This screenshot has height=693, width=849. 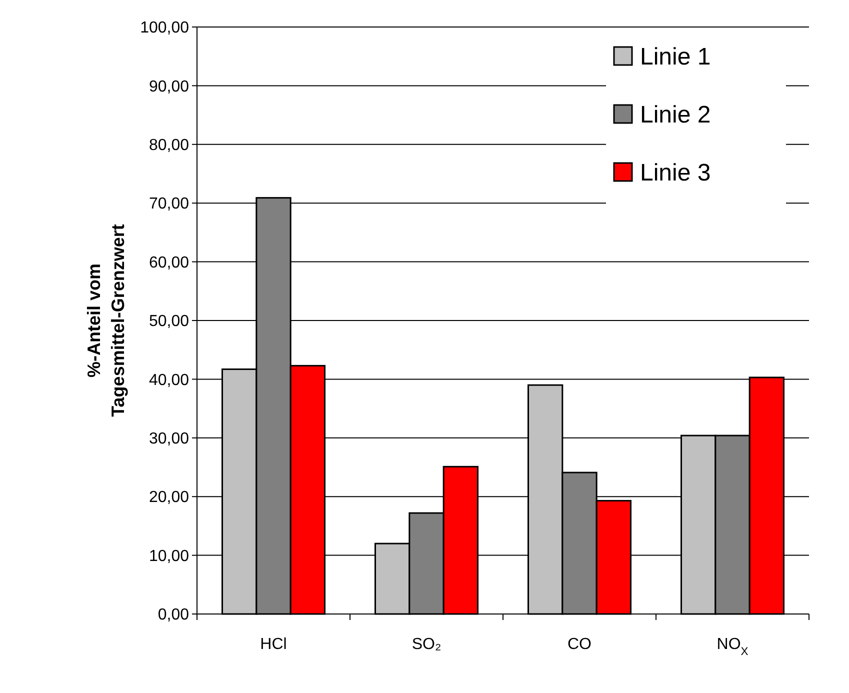 I want to click on y-tick-label: 30,00, so click(x=169, y=439).